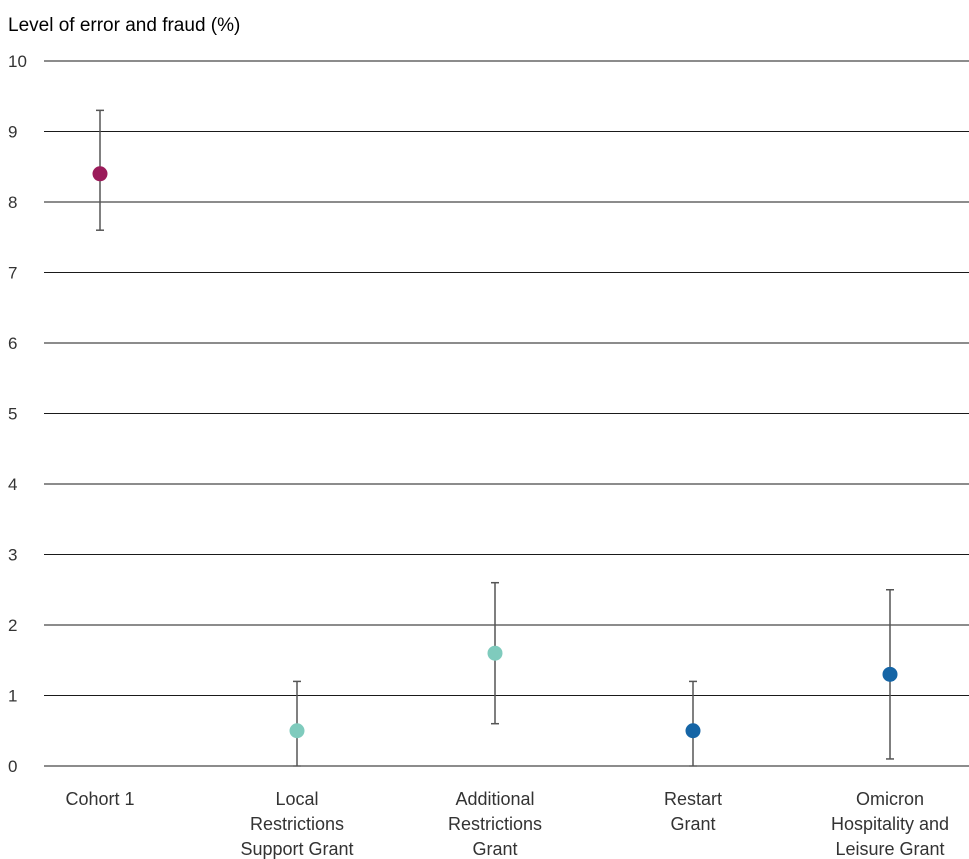  What do you see at coordinates (890, 824) in the screenshot?
I see `x-category-label: Omicron Hospitality and Leisure Grant` at bounding box center [890, 824].